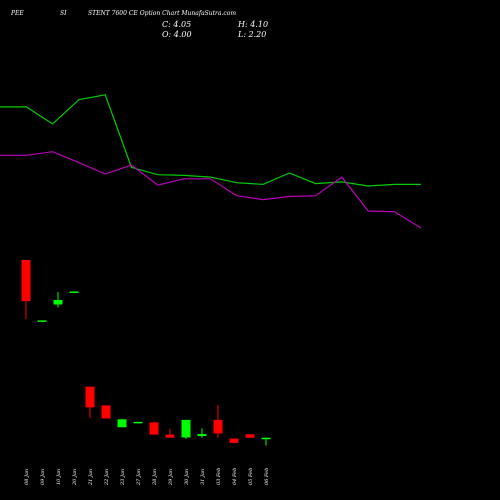 The image size is (500, 500). I want to click on x-tick-label: 06 Feb, so click(267, 476).